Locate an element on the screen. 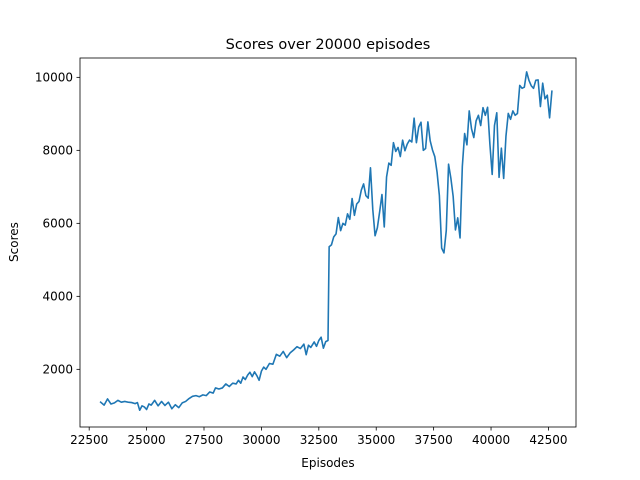 This screenshot has width=640, height=480. x-tick-label: 40000 is located at coordinates (491, 440).